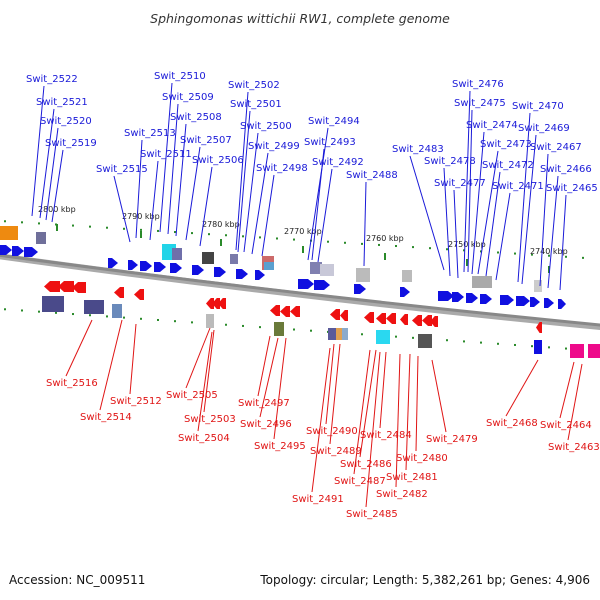  What do you see at coordinates (106, 417) in the screenshot?
I see `reverse-gene-label: Swit_2514` at bounding box center [106, 417].